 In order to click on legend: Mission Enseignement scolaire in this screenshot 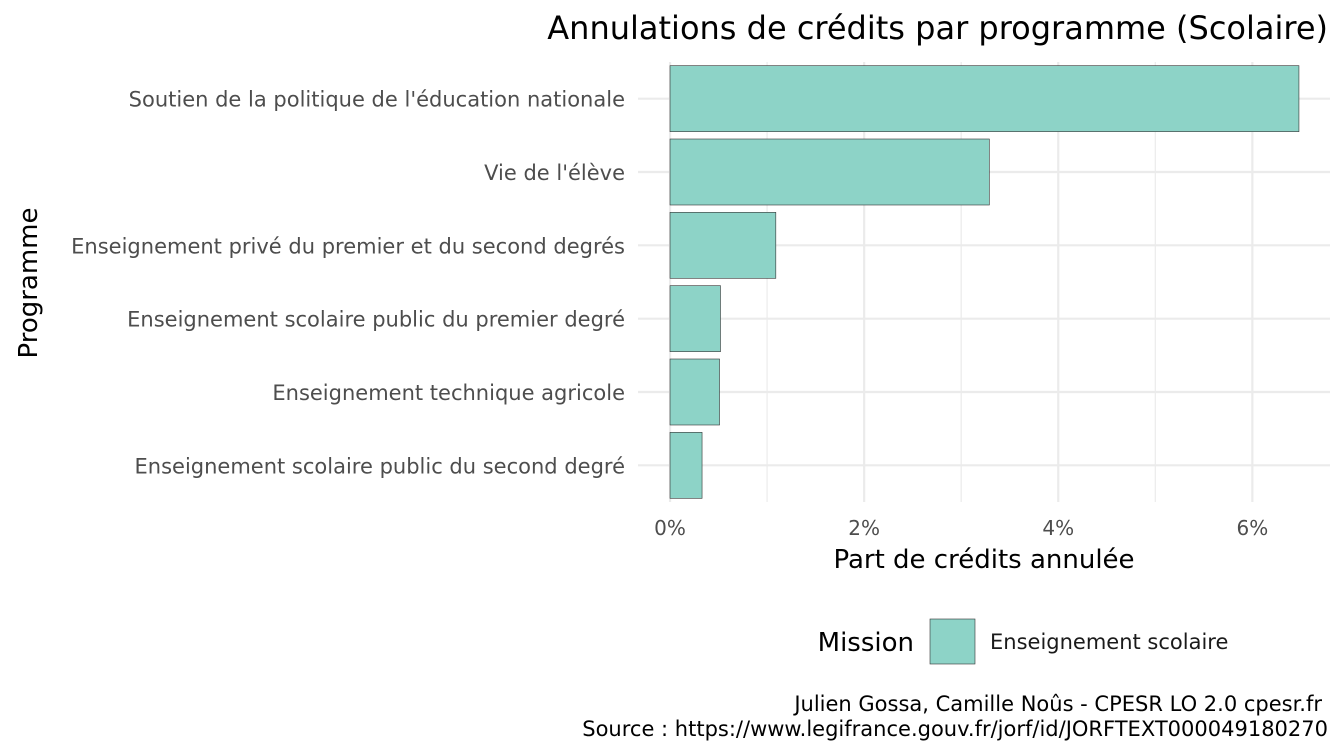, I will do `click(1023, 641)`.